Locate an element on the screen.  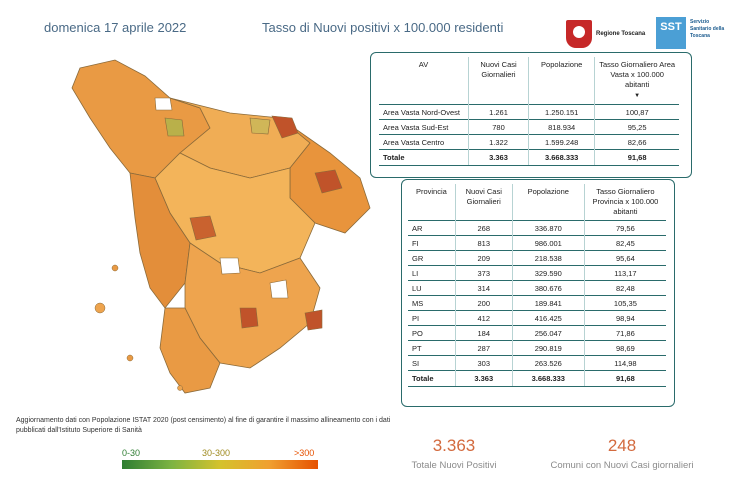
regione-toscana-shield-icon is located at coordinates (579, 34).